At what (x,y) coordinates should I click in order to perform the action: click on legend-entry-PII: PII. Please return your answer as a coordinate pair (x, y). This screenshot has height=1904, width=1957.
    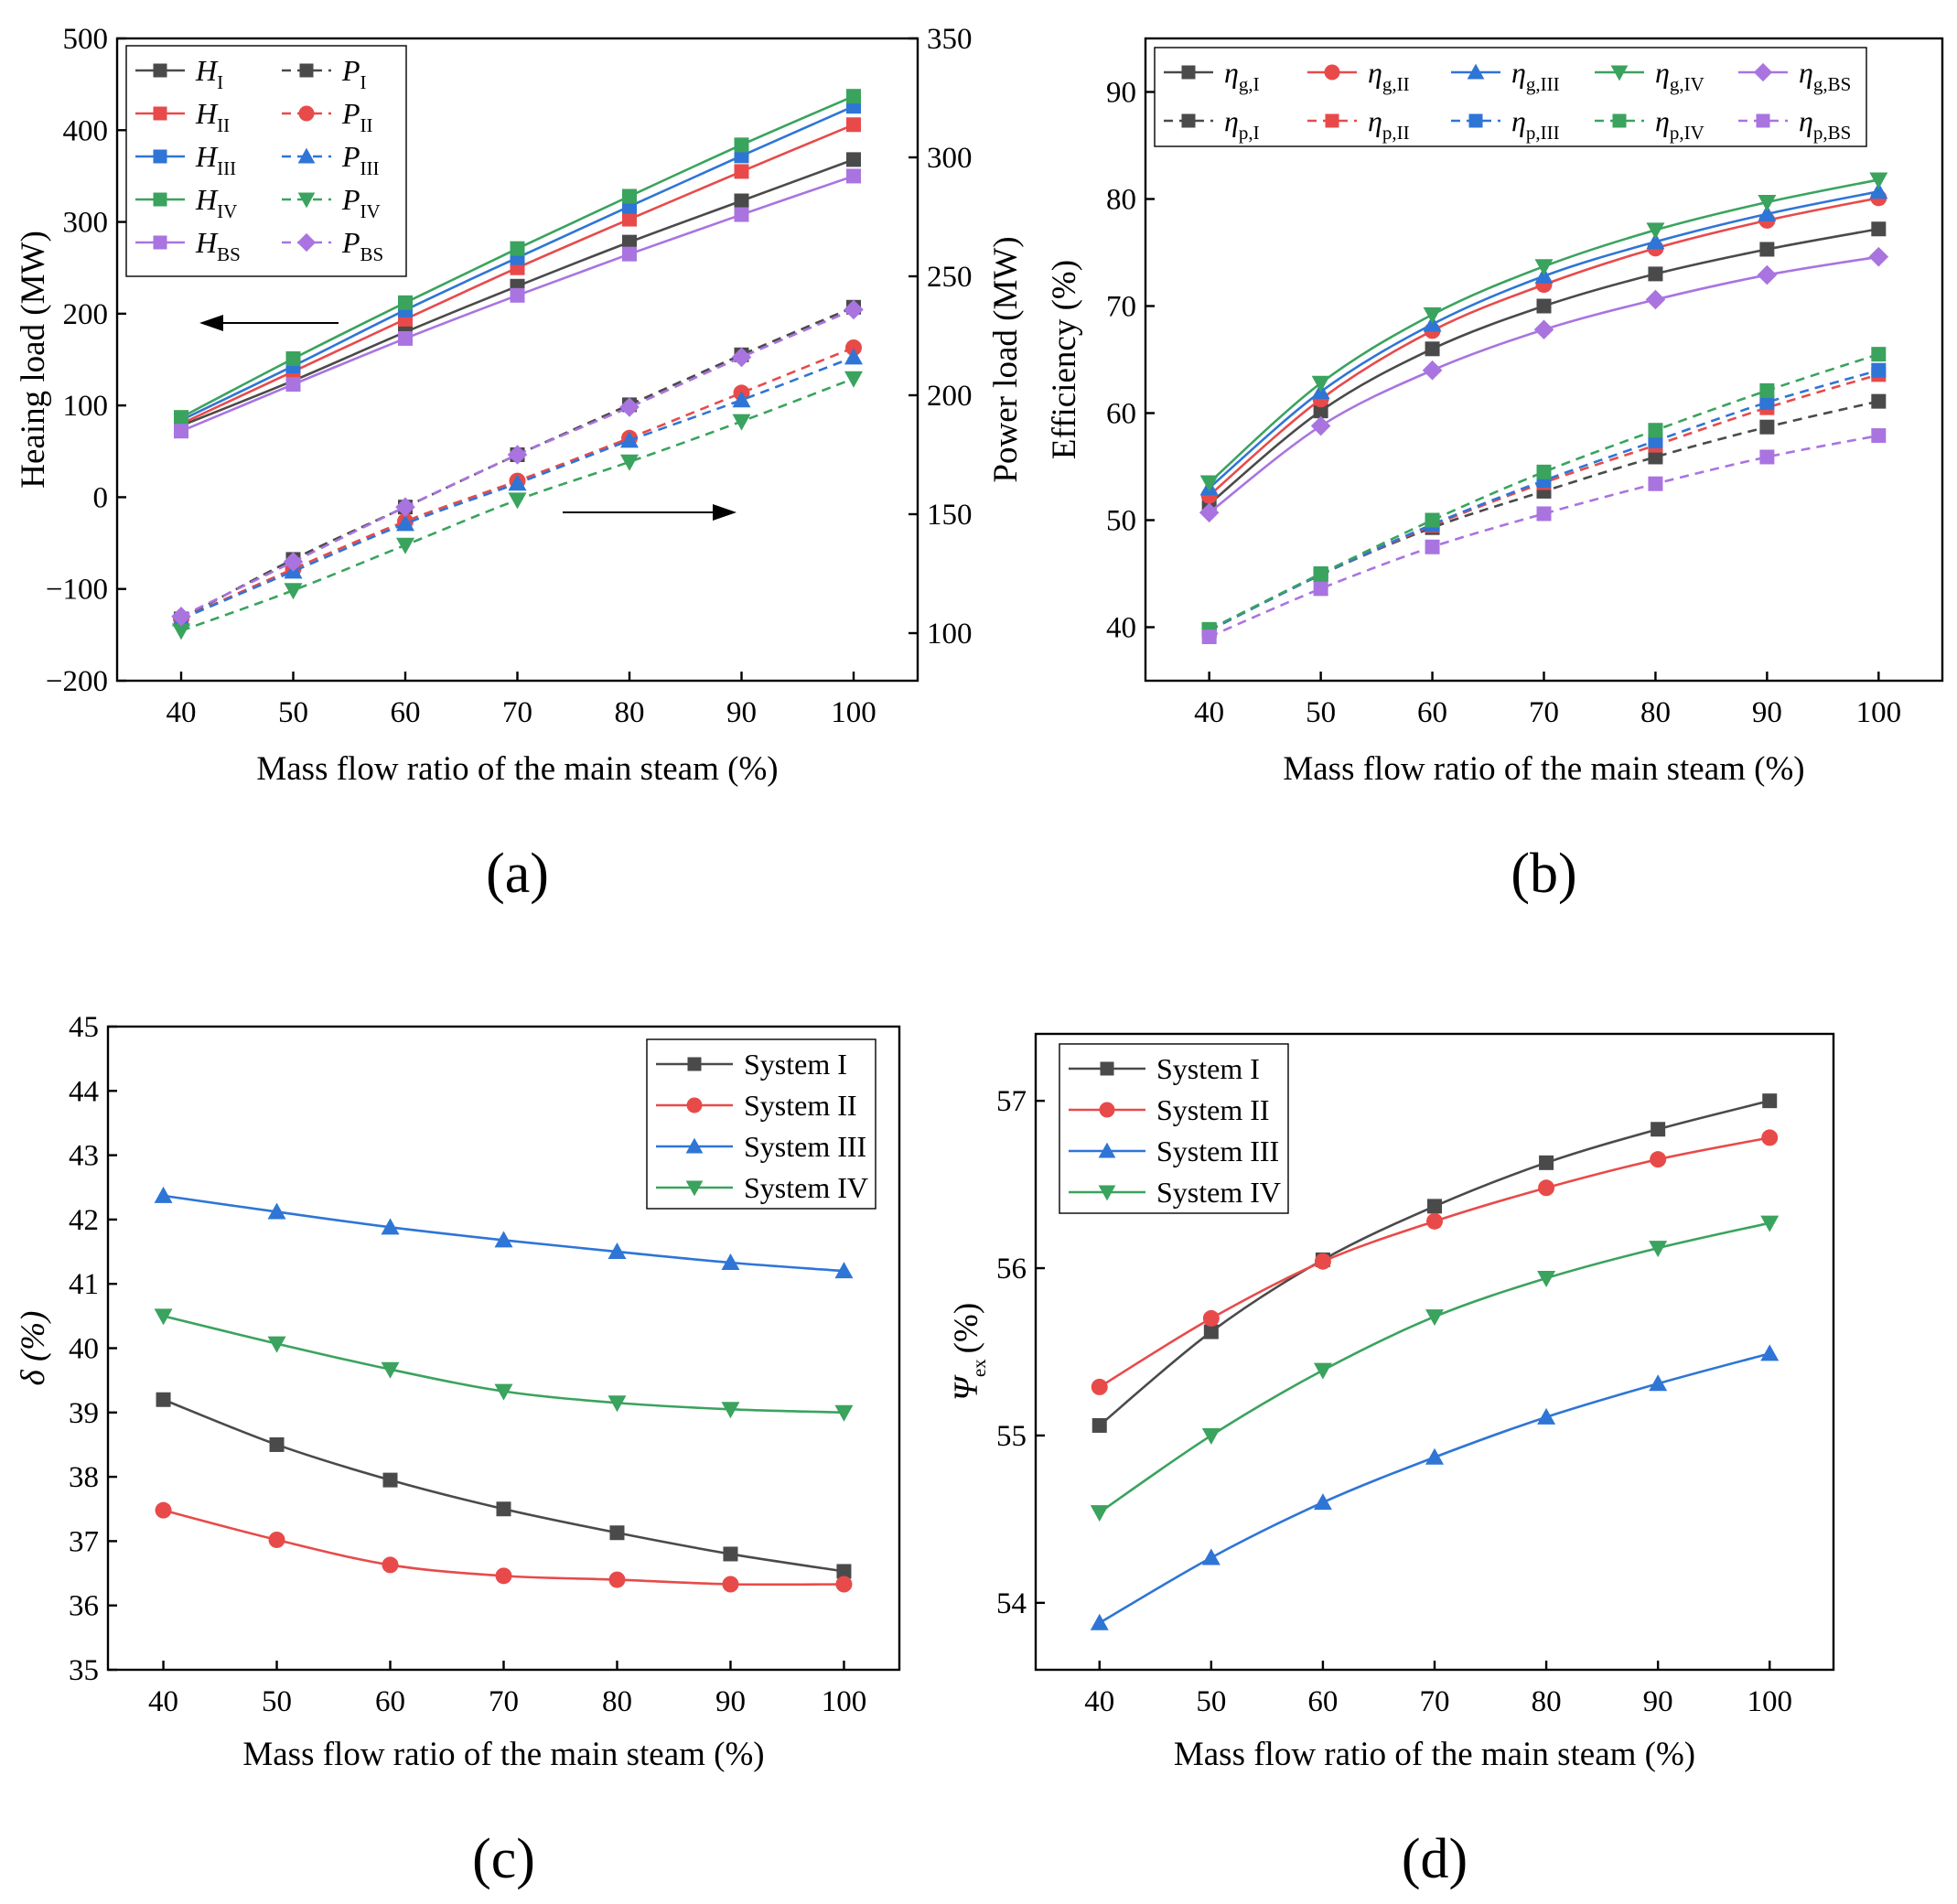
    Looking at the image, I should click on (327, 116).